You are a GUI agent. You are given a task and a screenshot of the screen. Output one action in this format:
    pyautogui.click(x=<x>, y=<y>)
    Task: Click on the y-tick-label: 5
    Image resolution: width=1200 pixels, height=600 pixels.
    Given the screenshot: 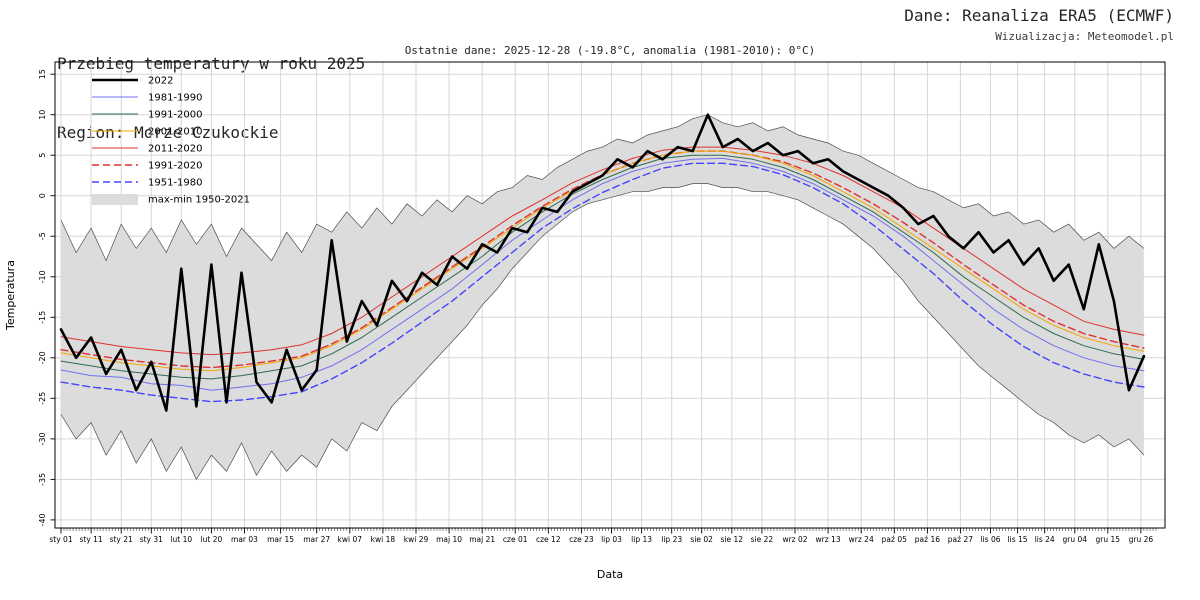 What is the action you would take?
    pyautogui.click(x=42, y=155)
    